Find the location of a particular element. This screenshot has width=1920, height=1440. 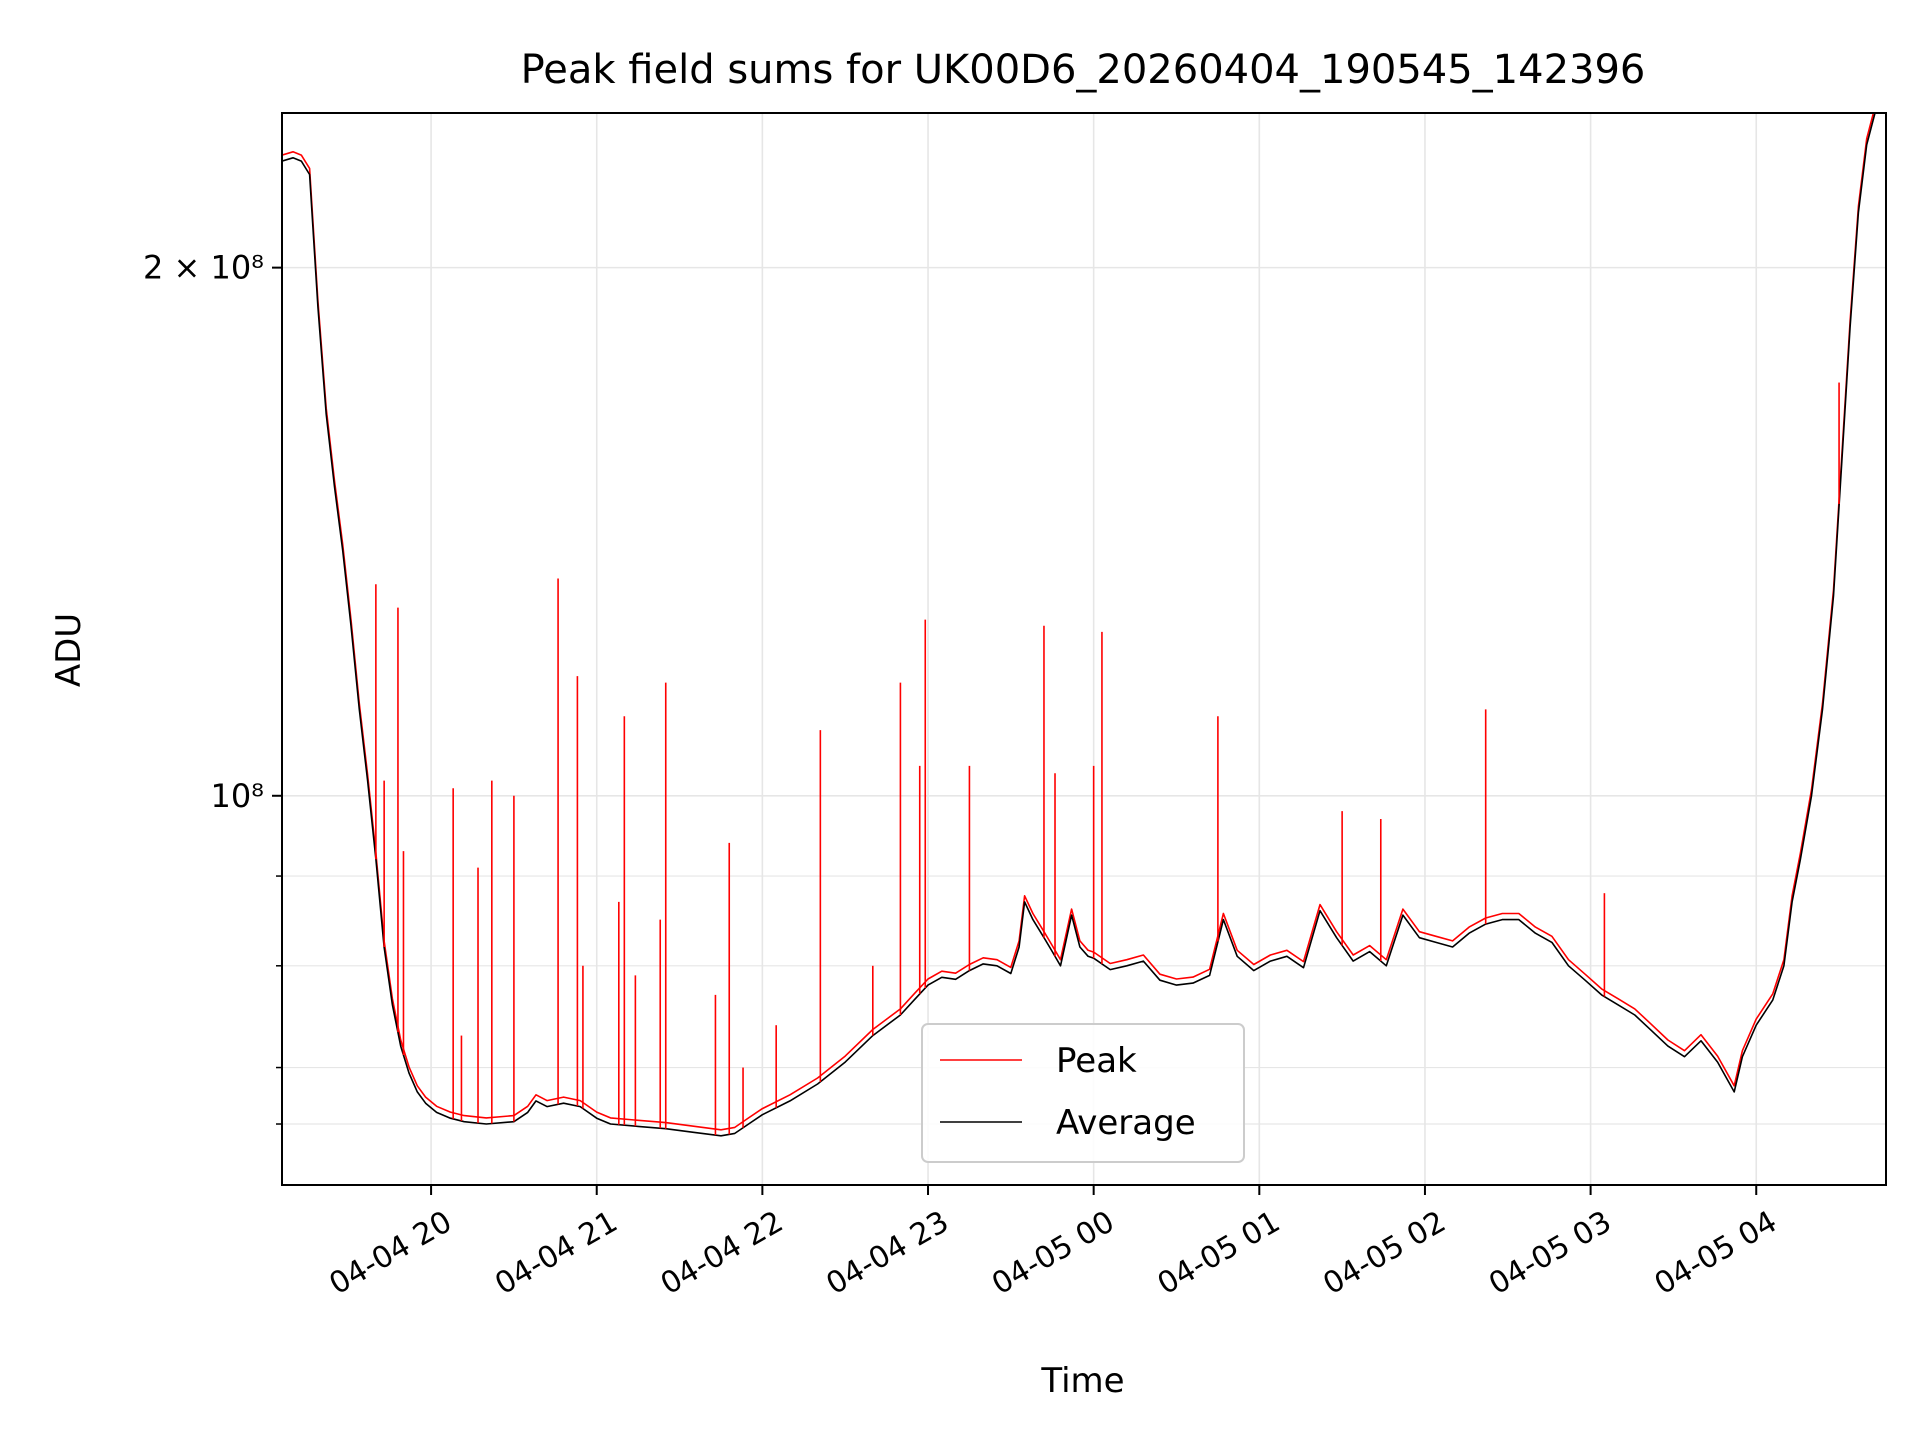

legend: Peak Average is located at coordinates (1083, 1093).